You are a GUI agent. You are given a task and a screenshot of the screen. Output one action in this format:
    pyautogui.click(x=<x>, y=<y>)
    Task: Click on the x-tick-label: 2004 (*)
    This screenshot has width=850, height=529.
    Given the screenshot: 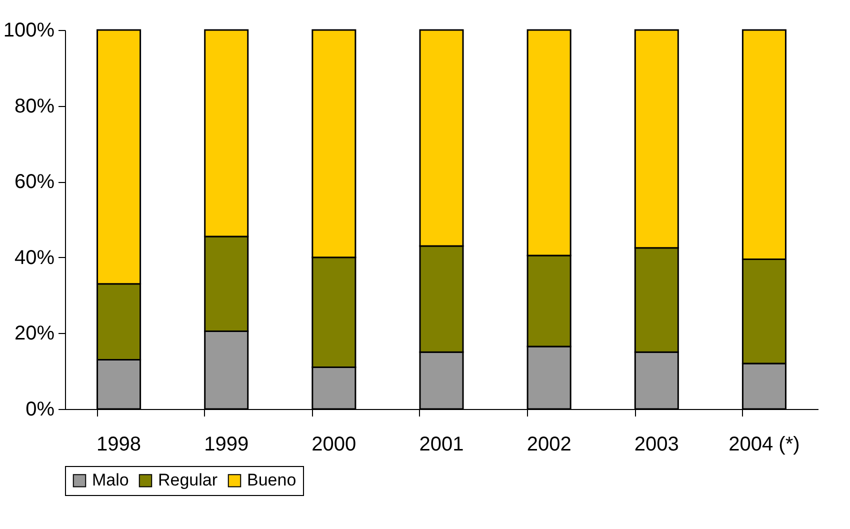 What is the action you would take?
    pyautogui.click(x=764, y=445)
    